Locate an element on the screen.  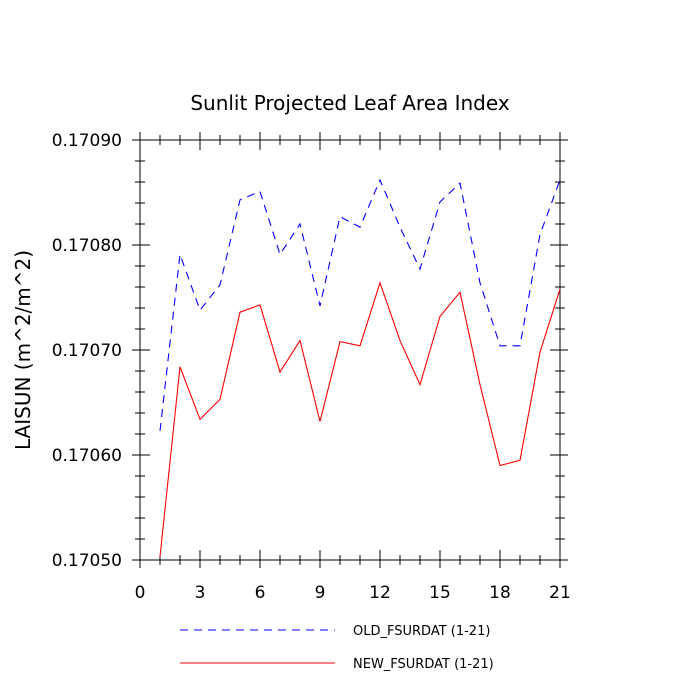
y-tick-label: 0.17050 is located at coordinates (87, 561).